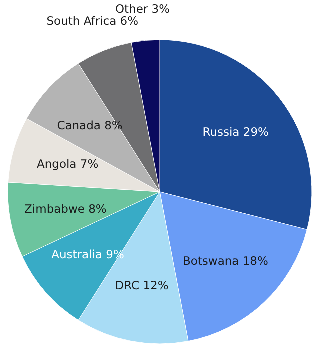 Image resolution: width=320 pixels, height=360 pixels. Describe the element at coordinates (142, 285) in the screenshot. I see `slice-label: DRC 12%` at that location.